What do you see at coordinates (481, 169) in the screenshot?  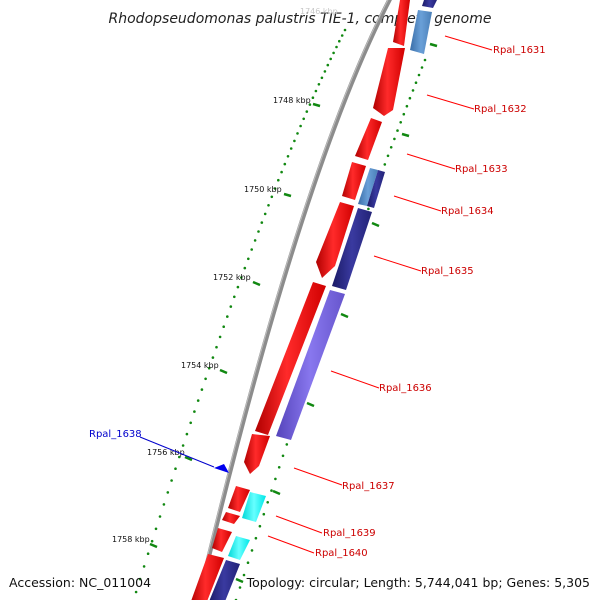 I see `gene-label-rpal-1633: Rpal_1633` at bounding box center [481, 169].